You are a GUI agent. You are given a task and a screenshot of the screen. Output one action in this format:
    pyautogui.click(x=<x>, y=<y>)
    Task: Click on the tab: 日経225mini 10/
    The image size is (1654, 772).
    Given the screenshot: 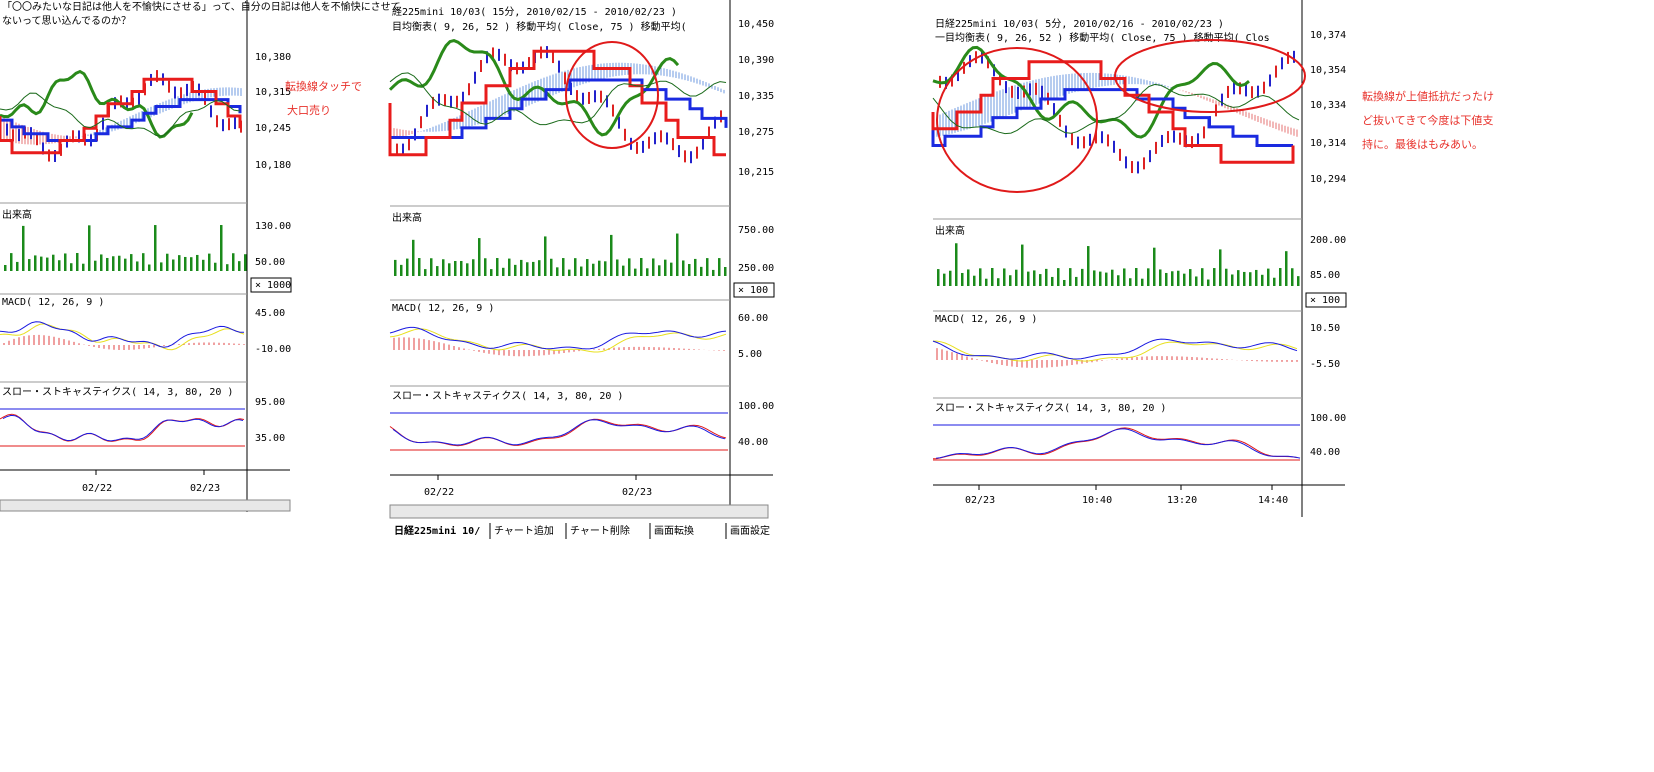 What is the action you would take?
    pyautogui.click(x=437, y=530)
    